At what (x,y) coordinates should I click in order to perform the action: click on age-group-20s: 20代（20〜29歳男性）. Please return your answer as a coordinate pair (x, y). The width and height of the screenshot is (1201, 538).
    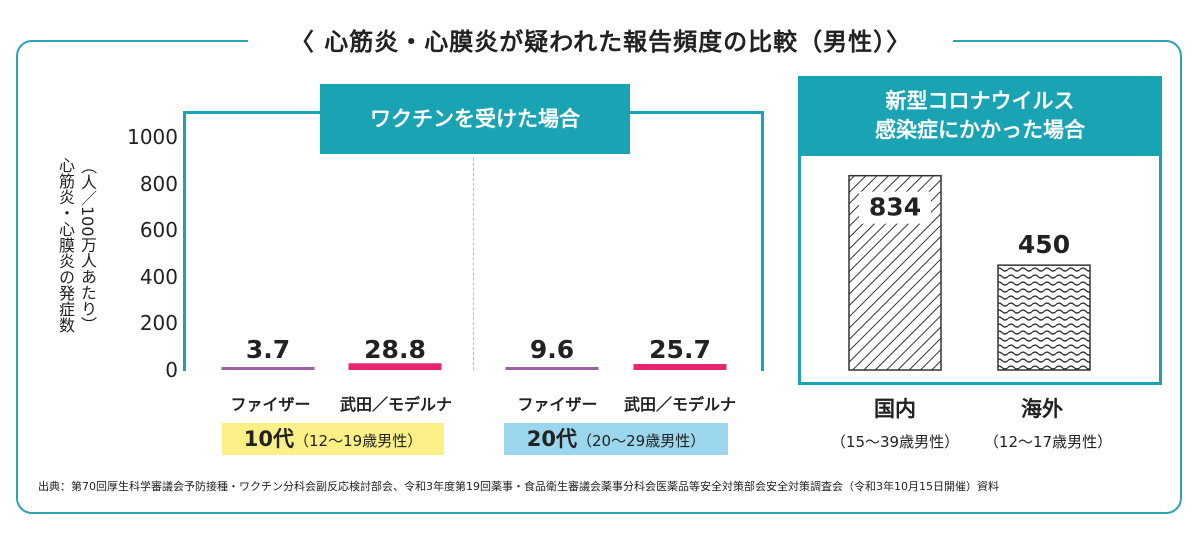
    Looking at the image, I should click on (616, 439).